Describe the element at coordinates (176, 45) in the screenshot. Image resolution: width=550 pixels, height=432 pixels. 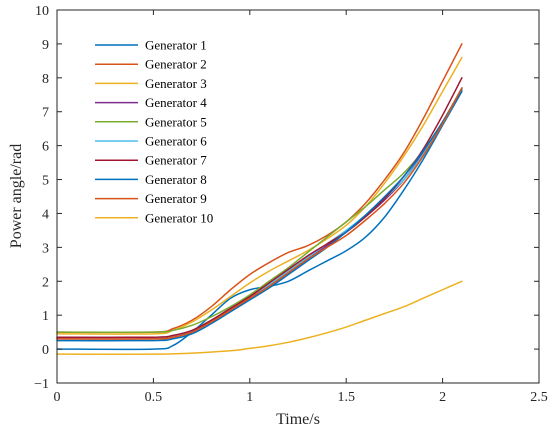
I see `legend-label: Generator 1` at that location.